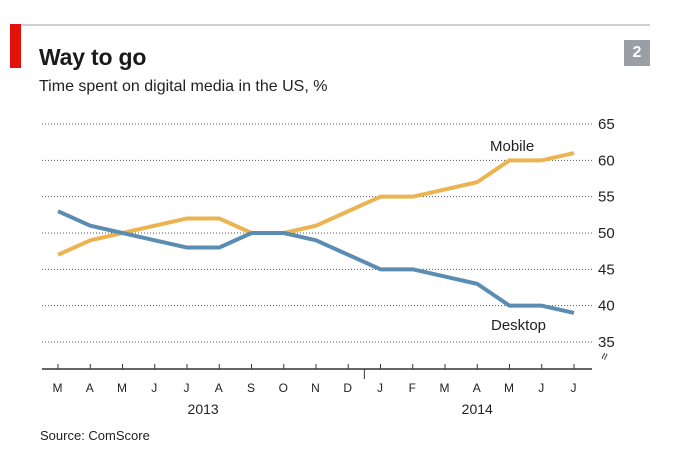 This screenshot has height=471, width=685. What do you see at coordinates (574, 388) in the screenshot?
I see `x-tick-label-16: J` at bounding box center [574, 388].